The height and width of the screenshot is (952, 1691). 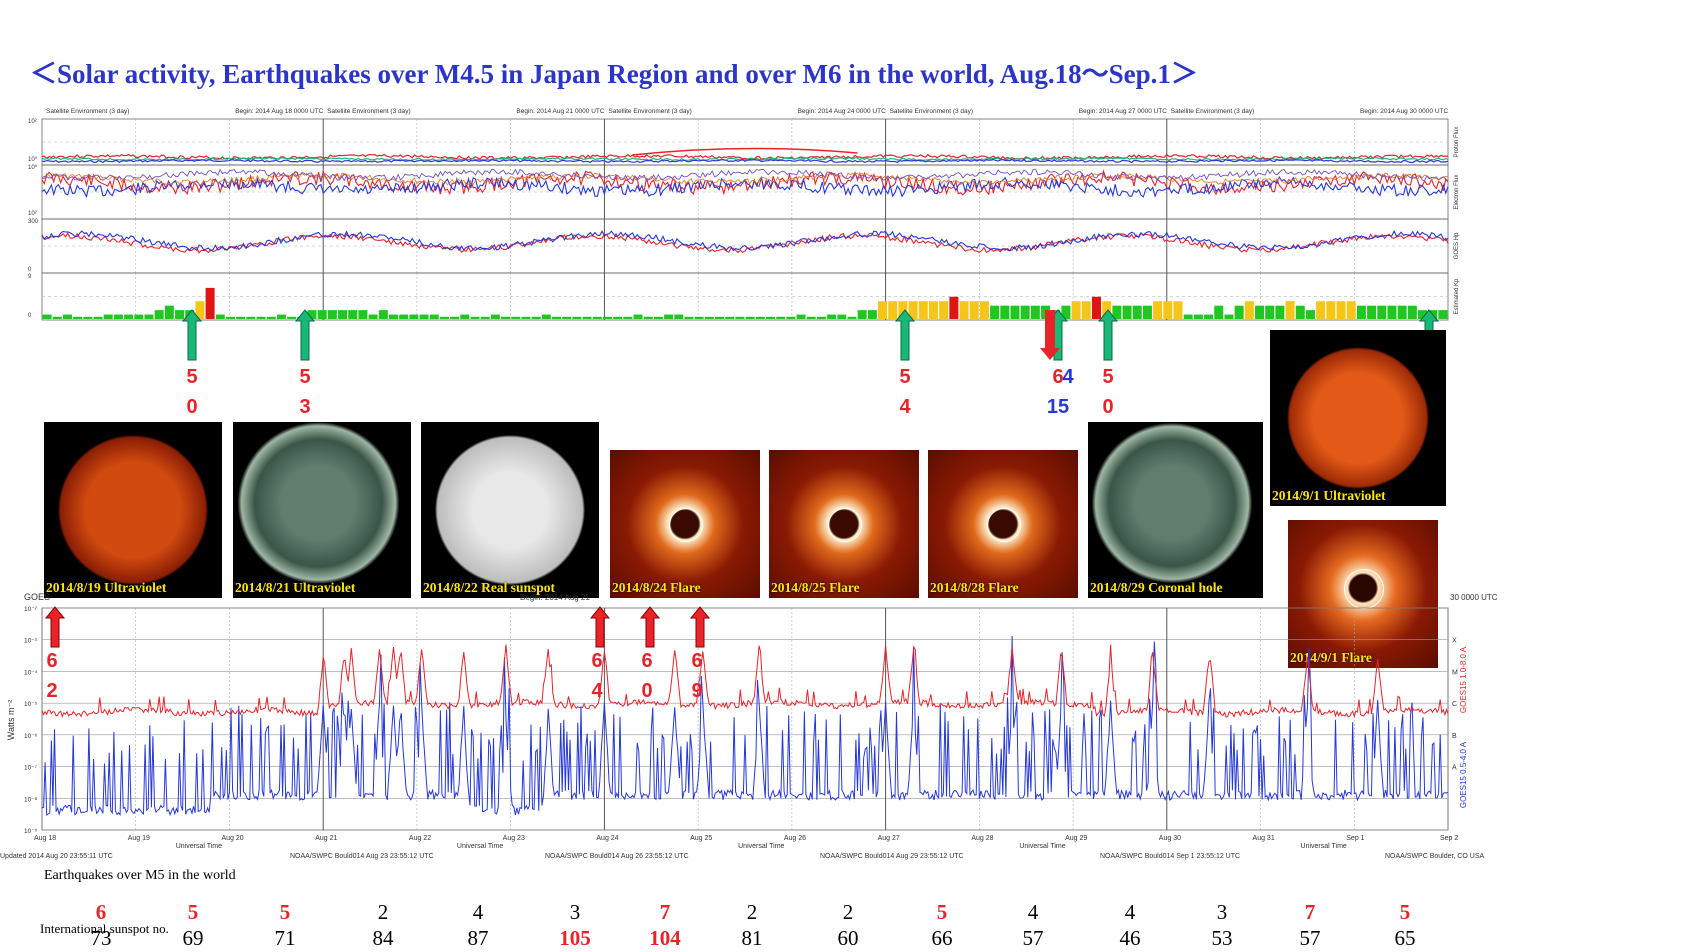 I want to click on panel-footer: NOAA/SWPC Bould014 Aug 23 23:55:12 UTC, so click(x=362, y=856).